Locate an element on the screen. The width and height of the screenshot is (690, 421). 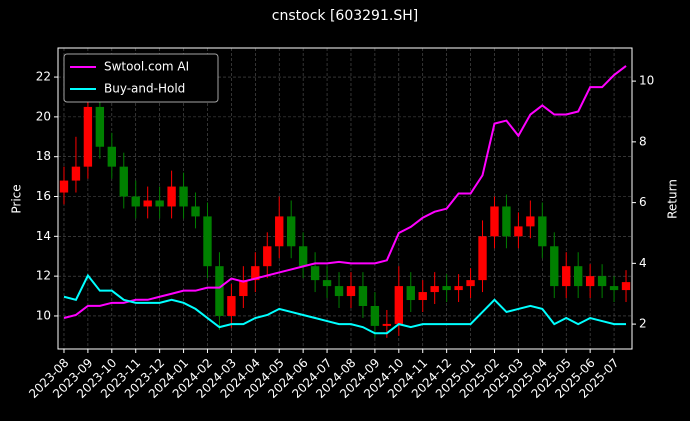
y-tick-label: 16 is located at coordinates (43, 196).